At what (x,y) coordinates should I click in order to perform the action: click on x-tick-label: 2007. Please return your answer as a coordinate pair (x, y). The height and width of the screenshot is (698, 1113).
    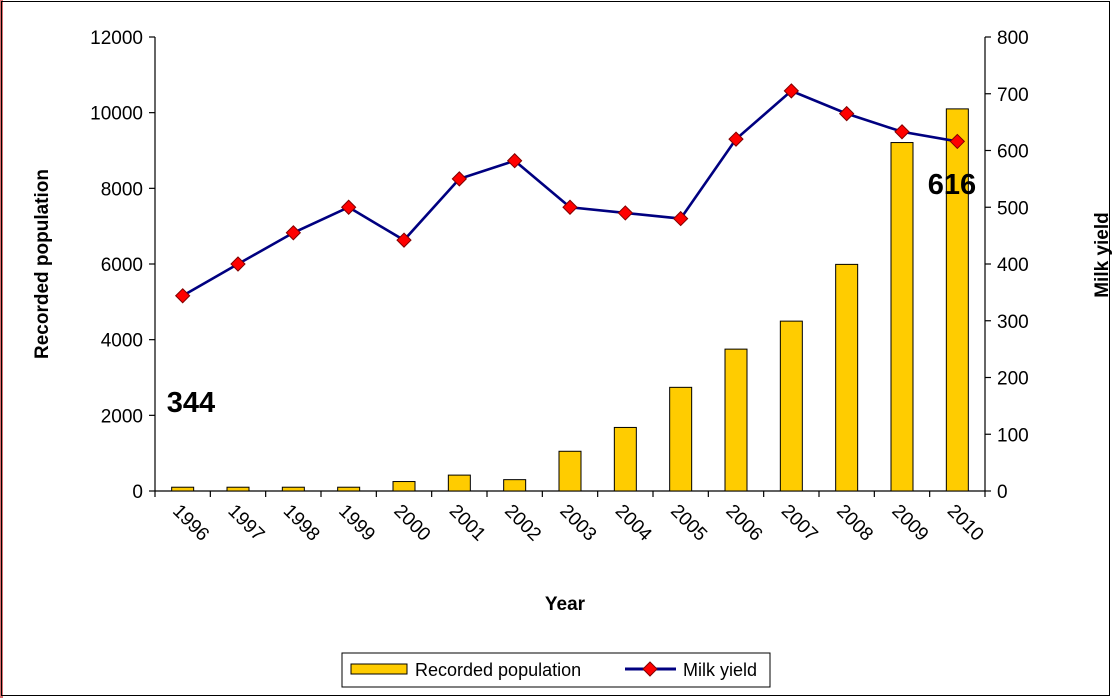
    Looking at the image, I should click on (799, 523).